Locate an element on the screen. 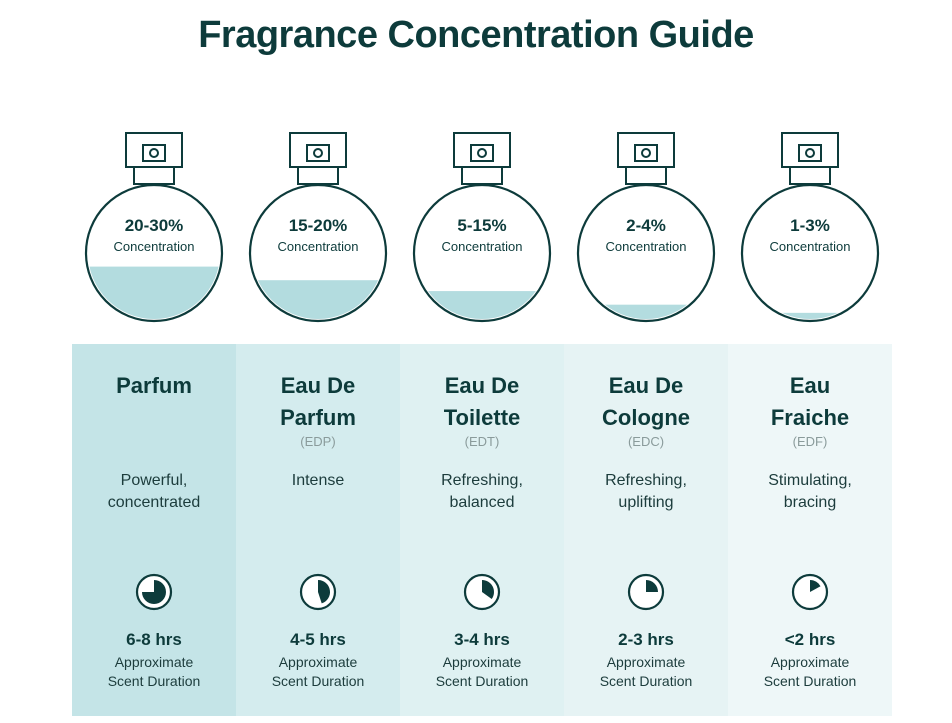  fragrance-abbreviation: (EDP) is located at coordinates (318, 441).